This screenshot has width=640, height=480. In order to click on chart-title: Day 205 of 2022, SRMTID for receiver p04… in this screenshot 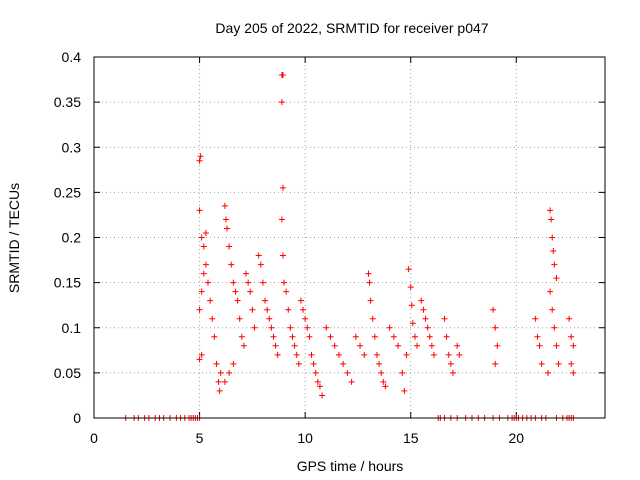, I will do `click(351, 28)`.